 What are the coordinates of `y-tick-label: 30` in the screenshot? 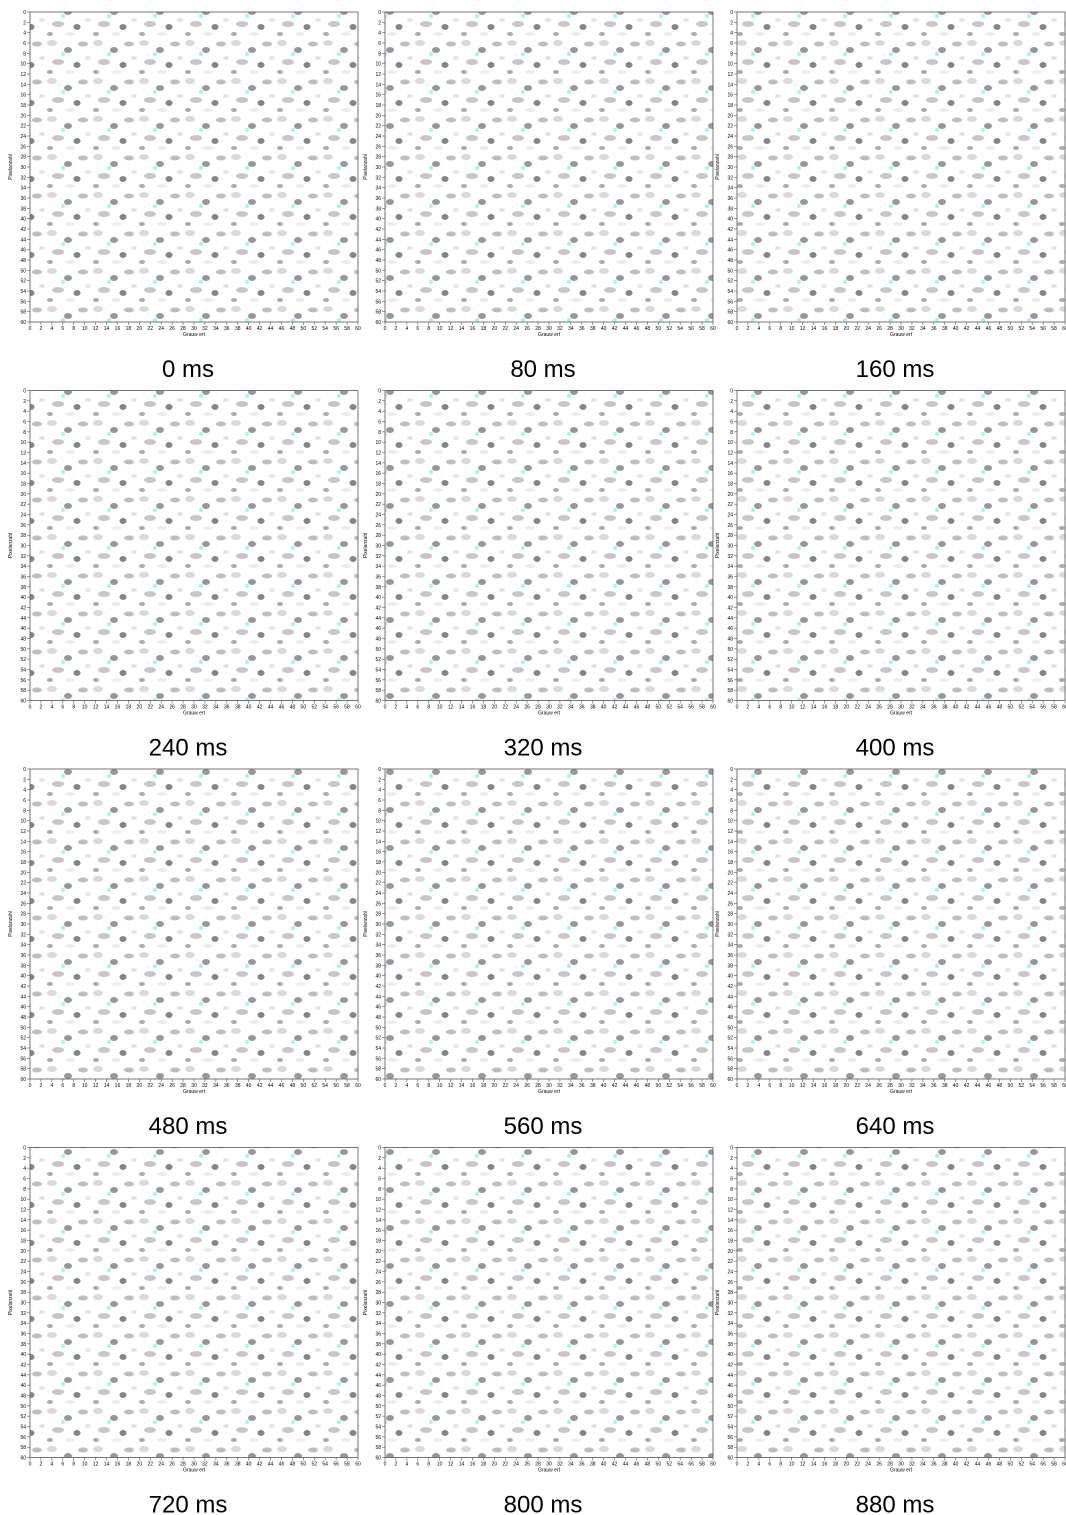 It's located at (730, 168).